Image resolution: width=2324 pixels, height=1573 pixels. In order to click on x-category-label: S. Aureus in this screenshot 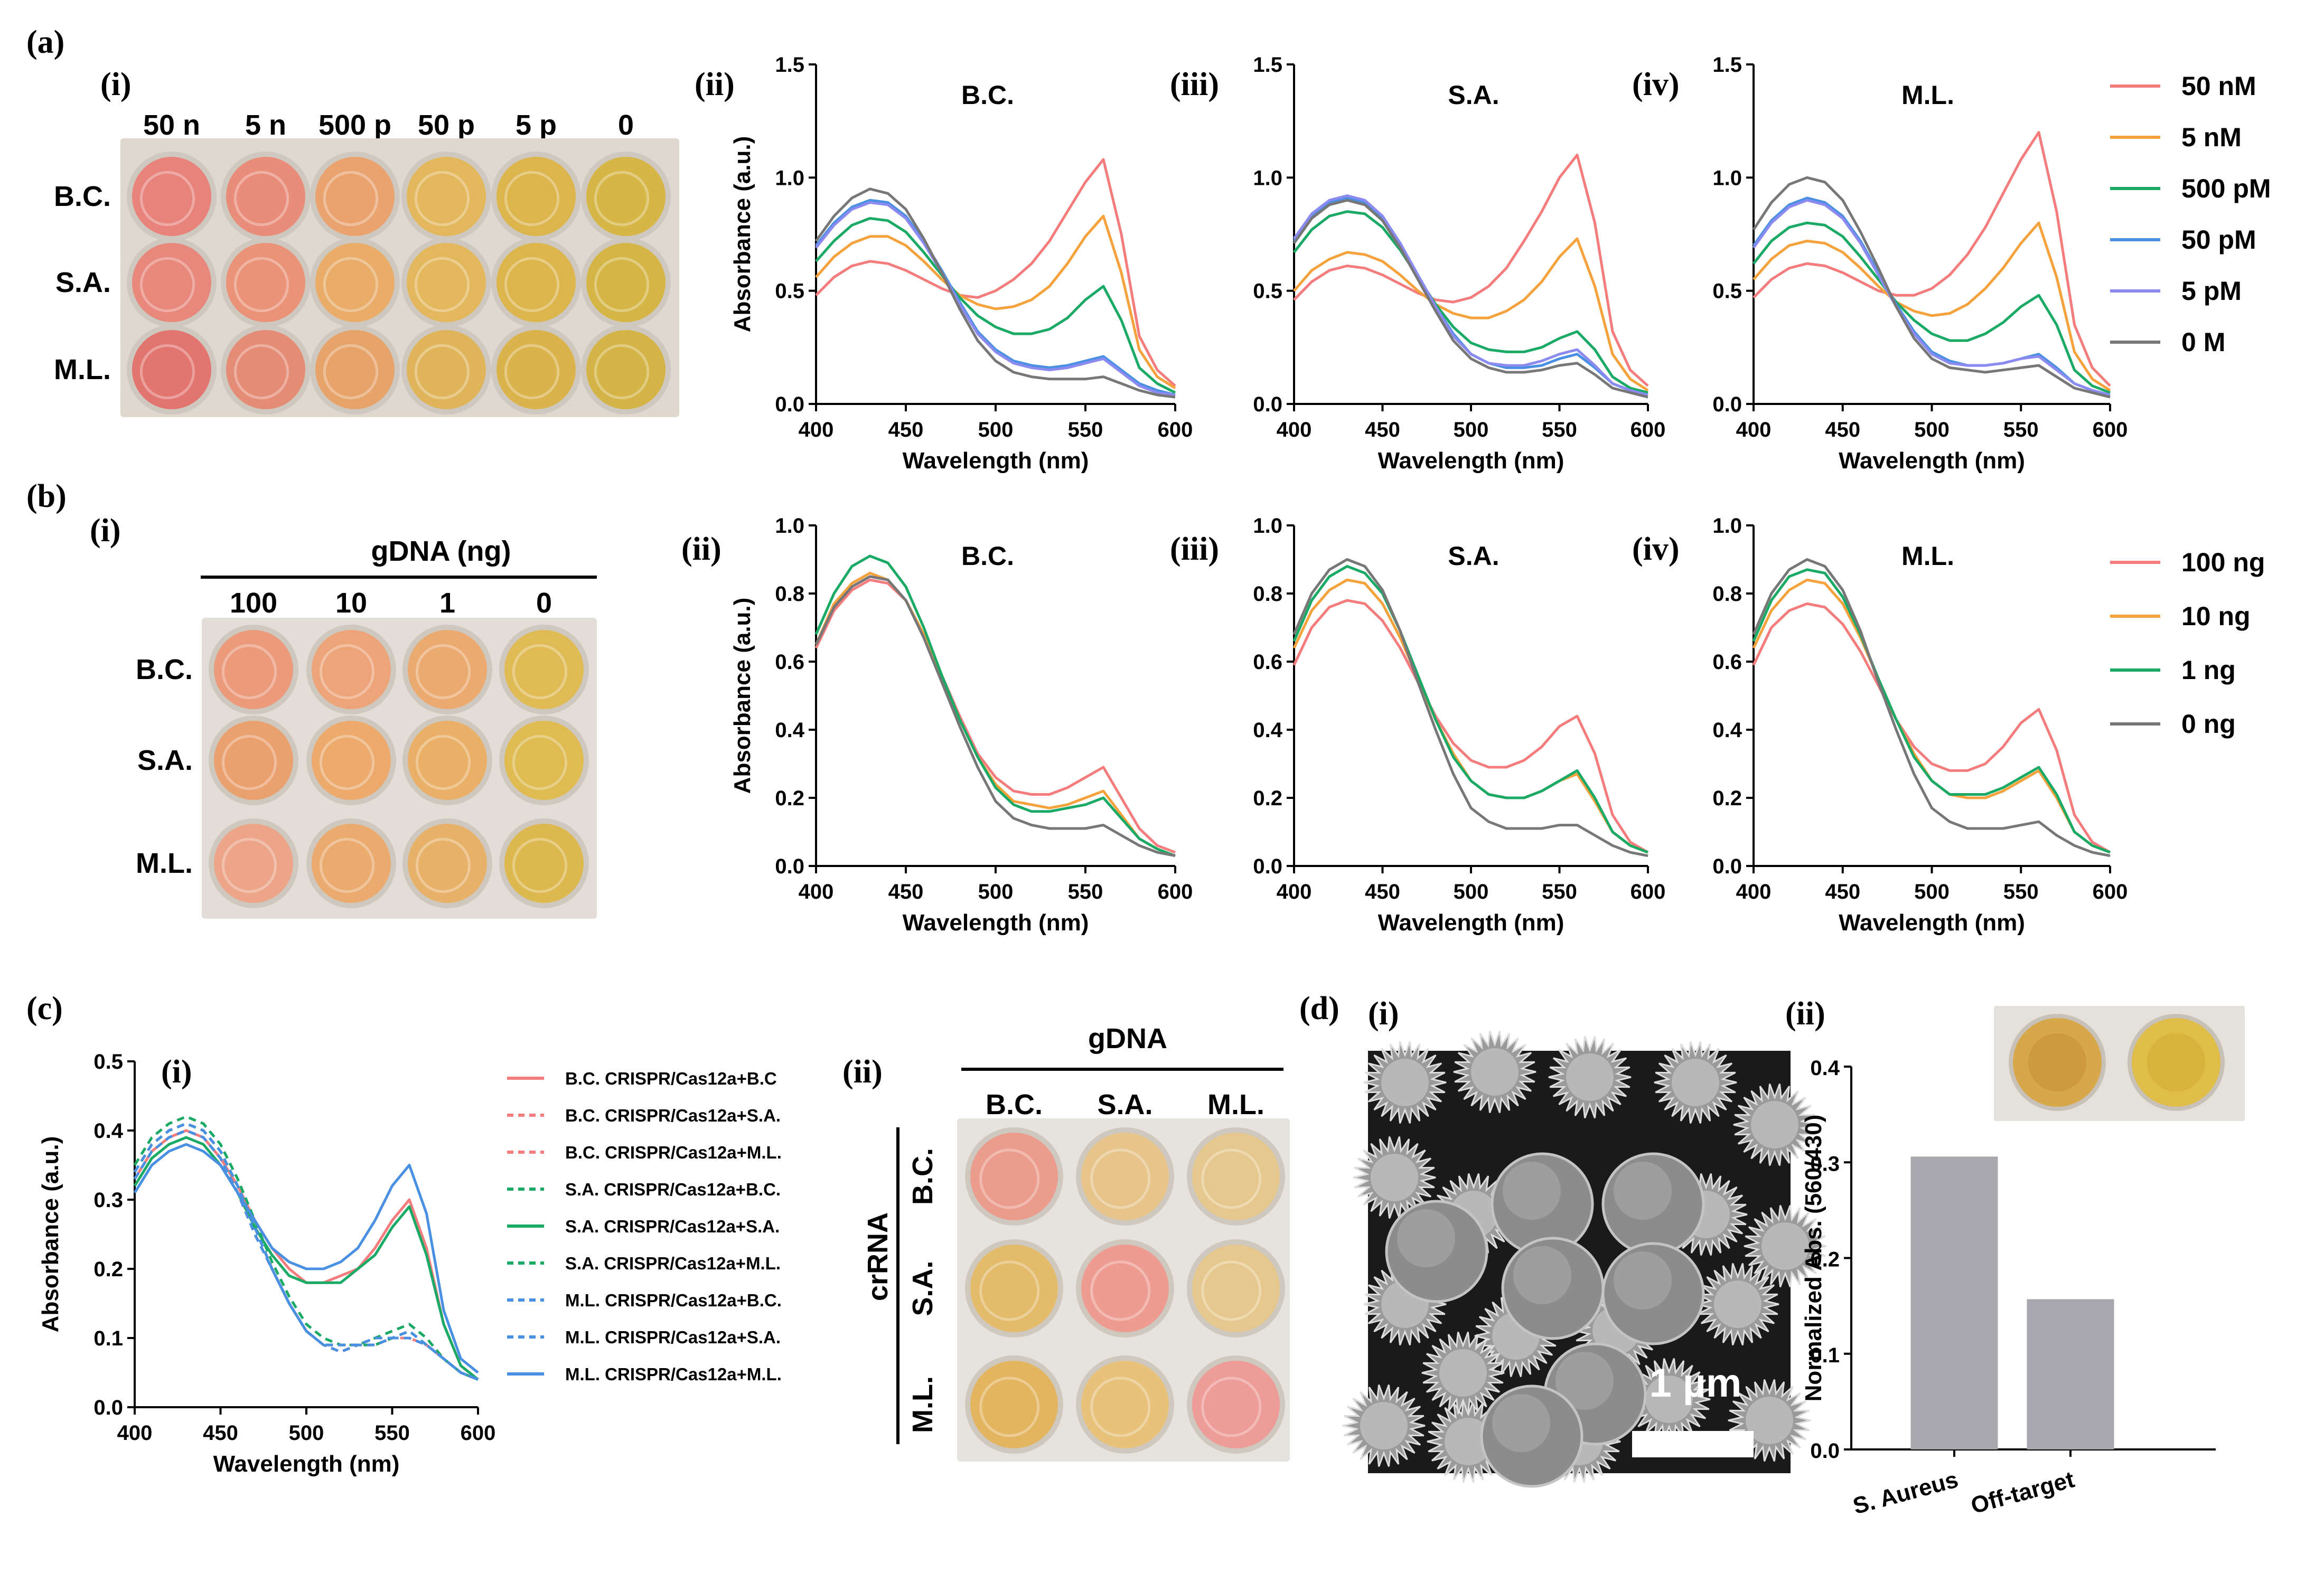, I will do `click(1905, 1492)`.